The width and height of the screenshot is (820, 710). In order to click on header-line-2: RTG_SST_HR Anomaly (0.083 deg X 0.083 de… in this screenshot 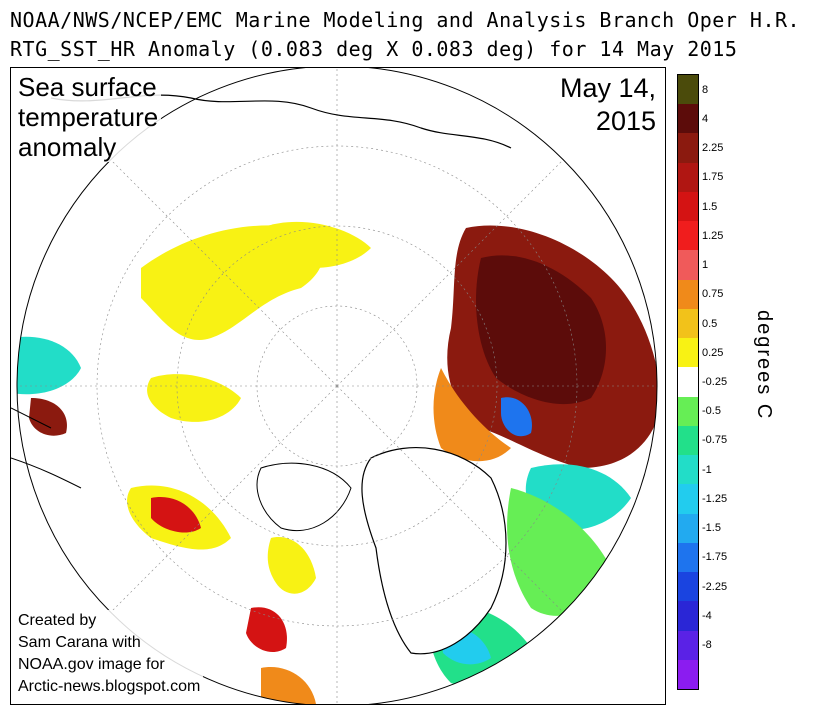, I will do `click(374, 49)`.